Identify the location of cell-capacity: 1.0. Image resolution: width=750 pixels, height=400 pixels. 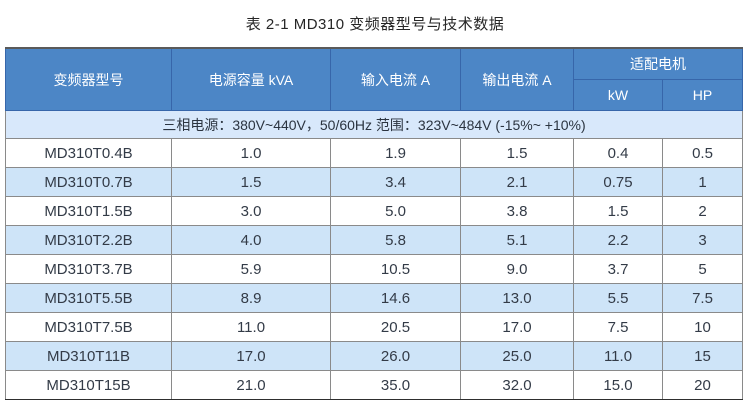
(251, 153).